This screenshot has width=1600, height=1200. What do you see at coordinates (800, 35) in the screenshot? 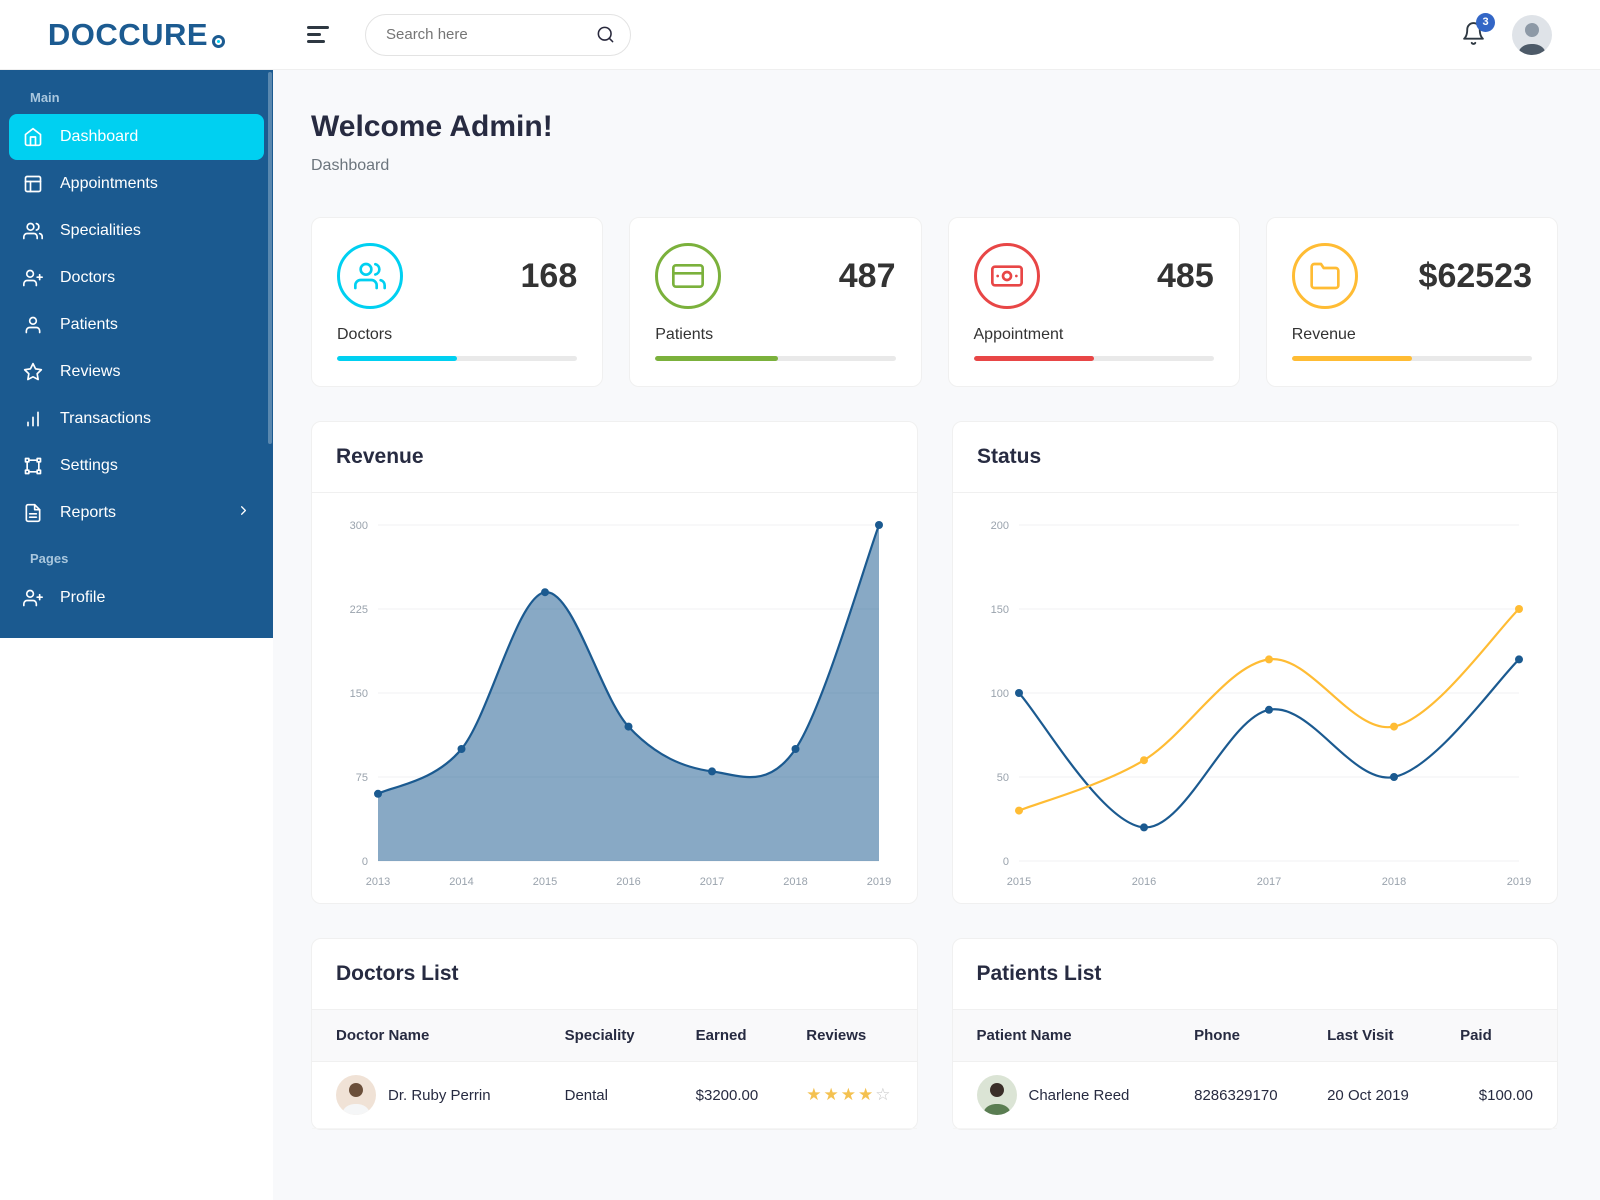
I see `top-header: DOCCURE 3` at bounding box center [800, 35].